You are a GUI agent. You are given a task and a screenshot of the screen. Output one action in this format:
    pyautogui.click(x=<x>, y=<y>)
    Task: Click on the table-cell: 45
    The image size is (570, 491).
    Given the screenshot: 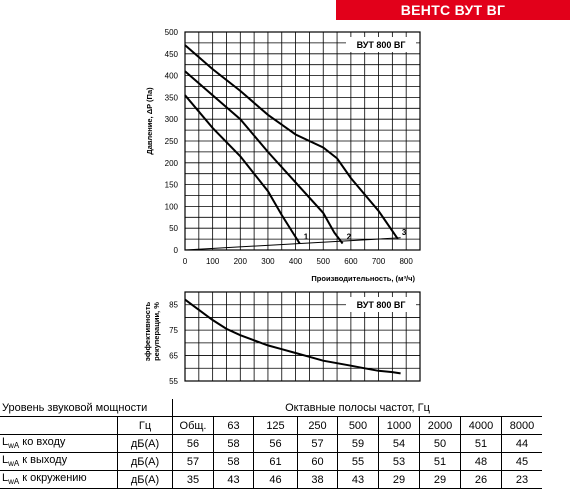 What is the action you would take?
    pyautogui.click(x=521, y=461)
    